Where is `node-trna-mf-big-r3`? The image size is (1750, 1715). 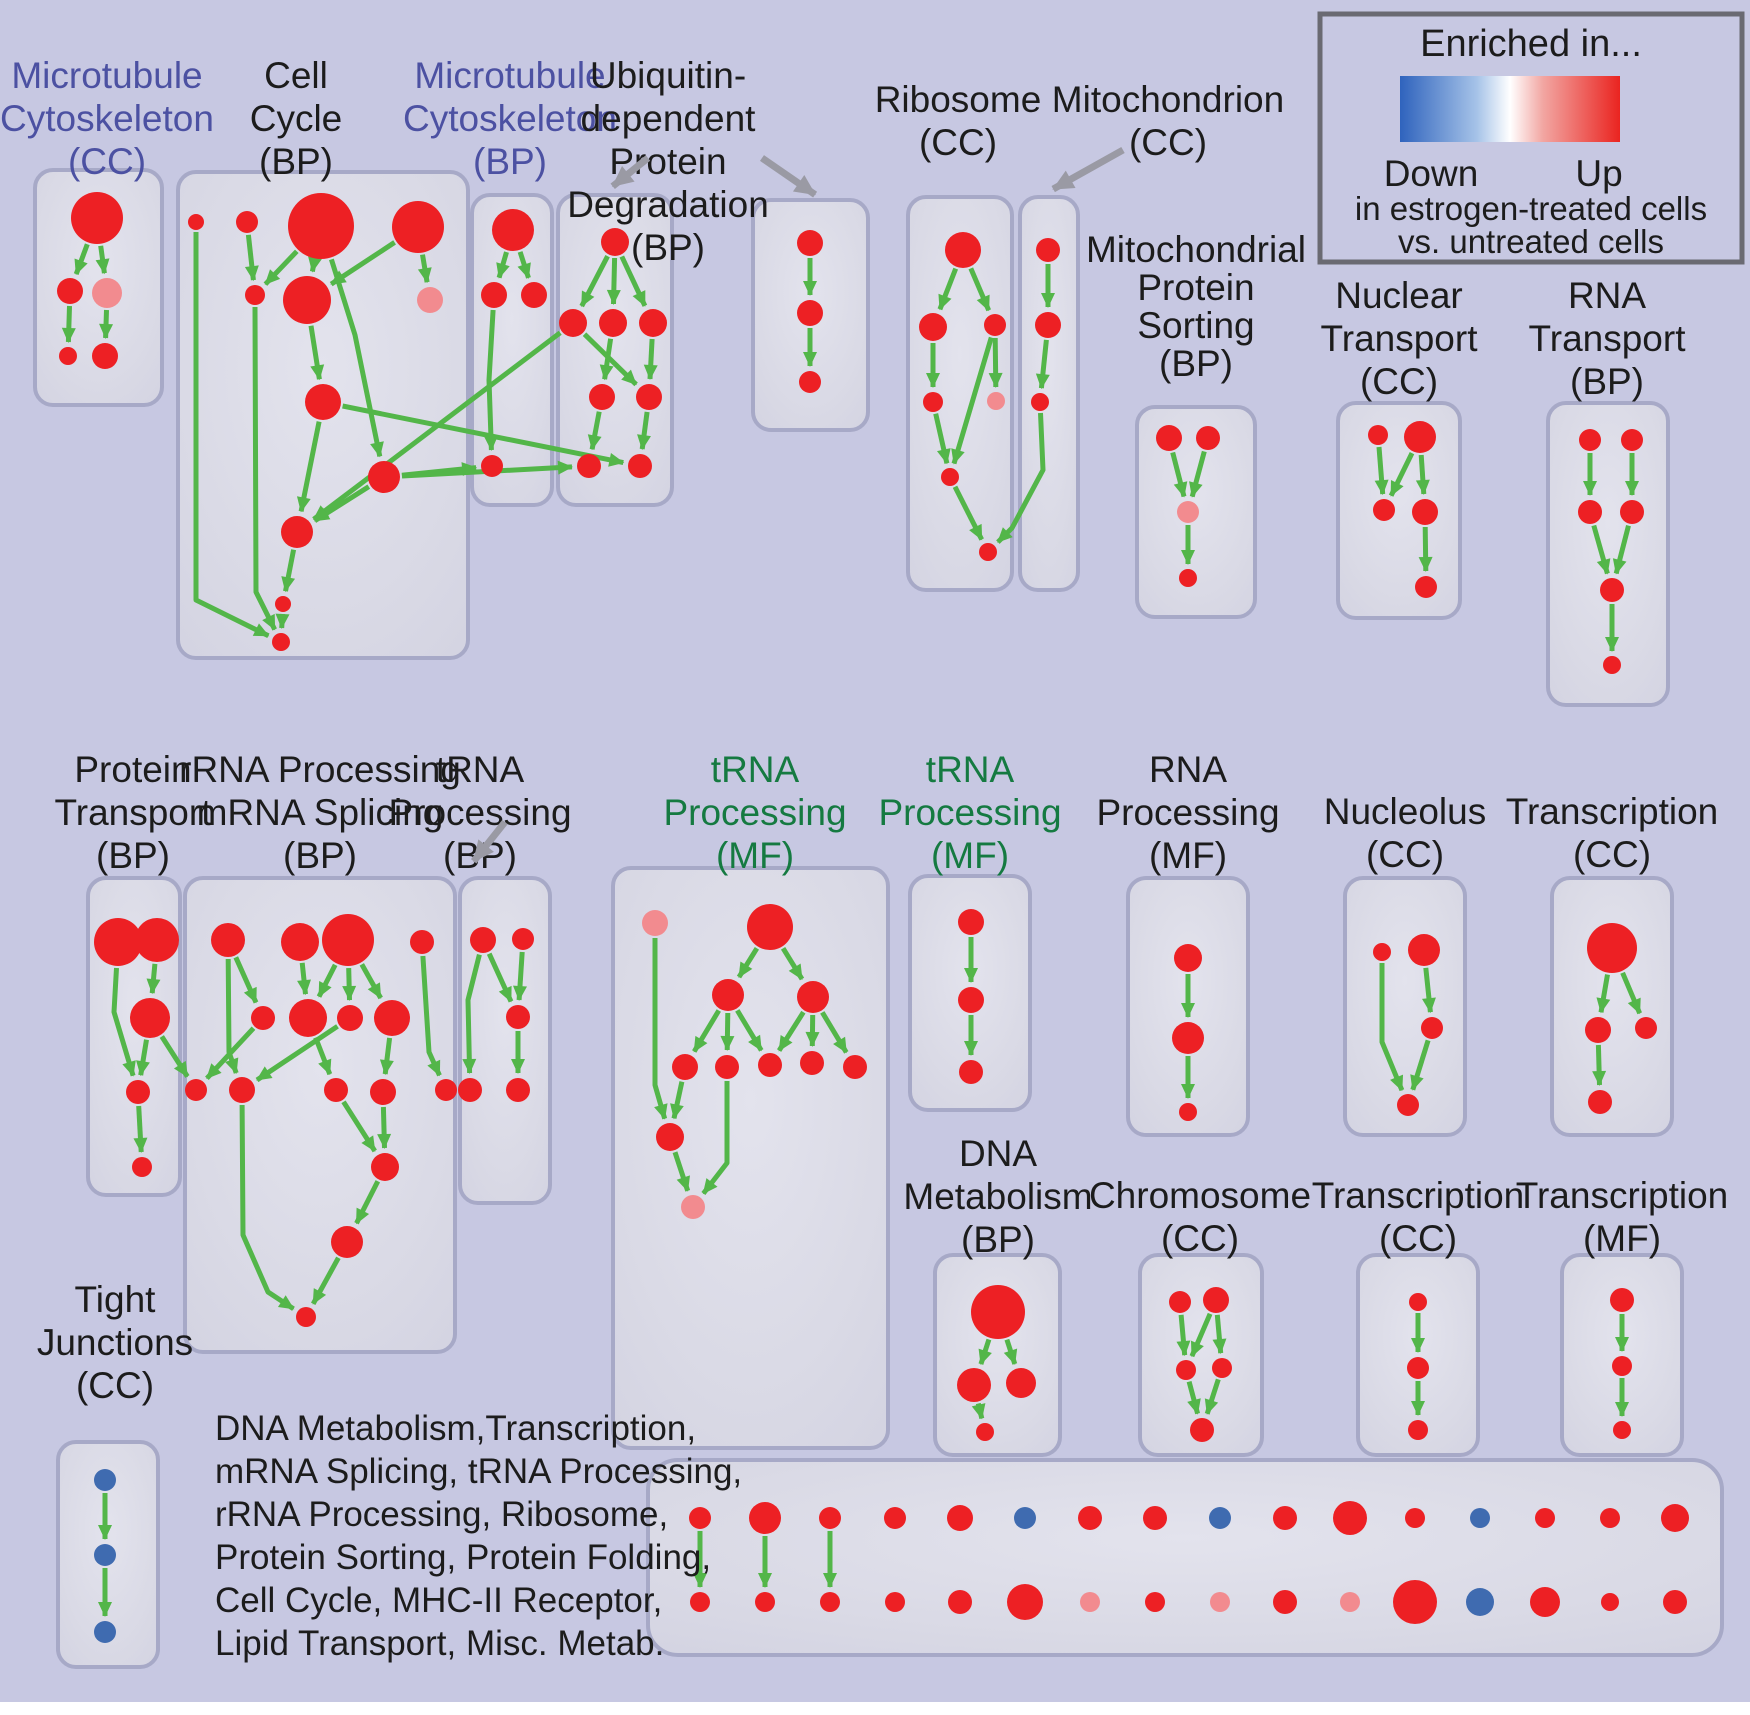 node-trna-mf-big-r3 is located at coordinates (770, 1065).